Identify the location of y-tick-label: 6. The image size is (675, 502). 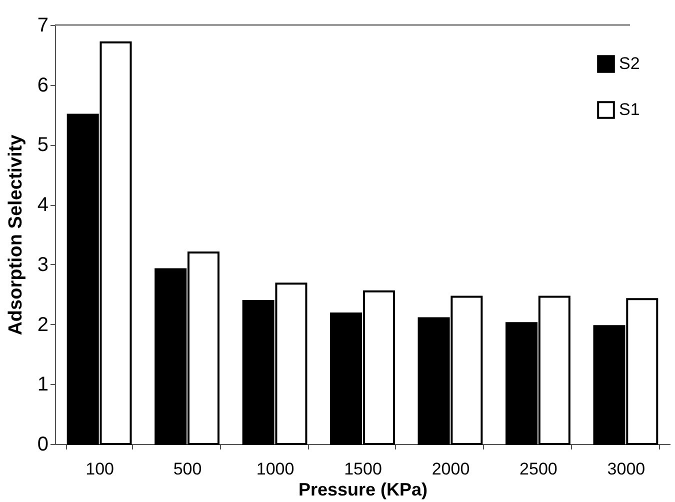
(42, 85).